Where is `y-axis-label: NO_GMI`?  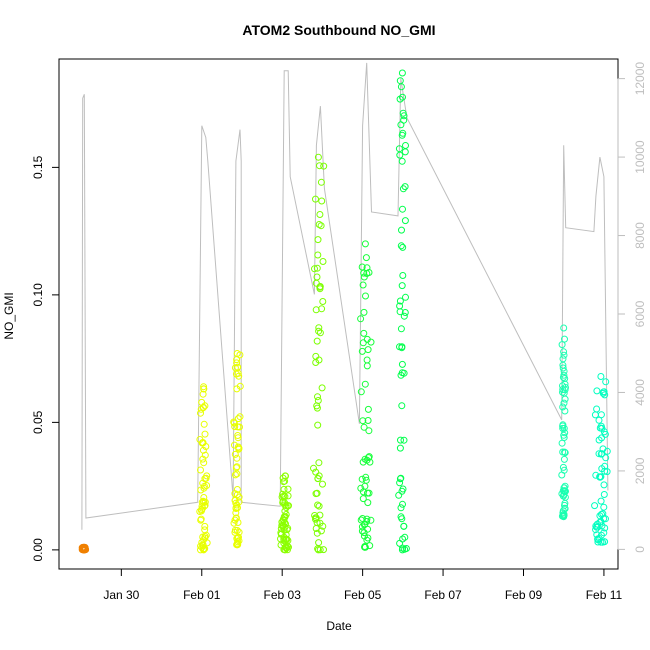 y-axis-label: NO_GMI is located at coordinates (9, 315).